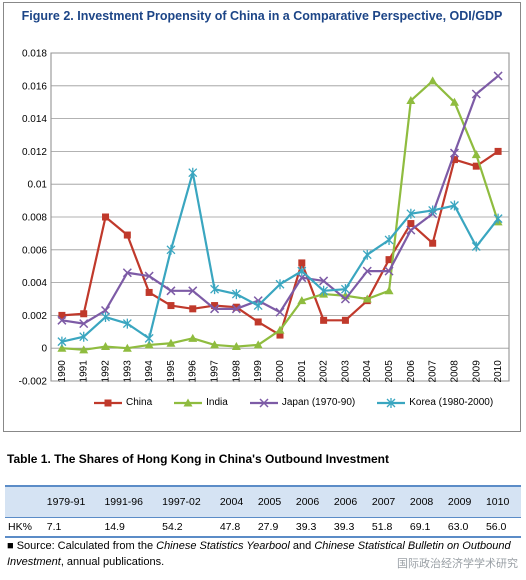 The height and width of the screenshot is (580, 526). What do you see at coordinates (280, 371) in the screenshot?
I see `x-tick-label: 2000` at bounding box center [280, 371].